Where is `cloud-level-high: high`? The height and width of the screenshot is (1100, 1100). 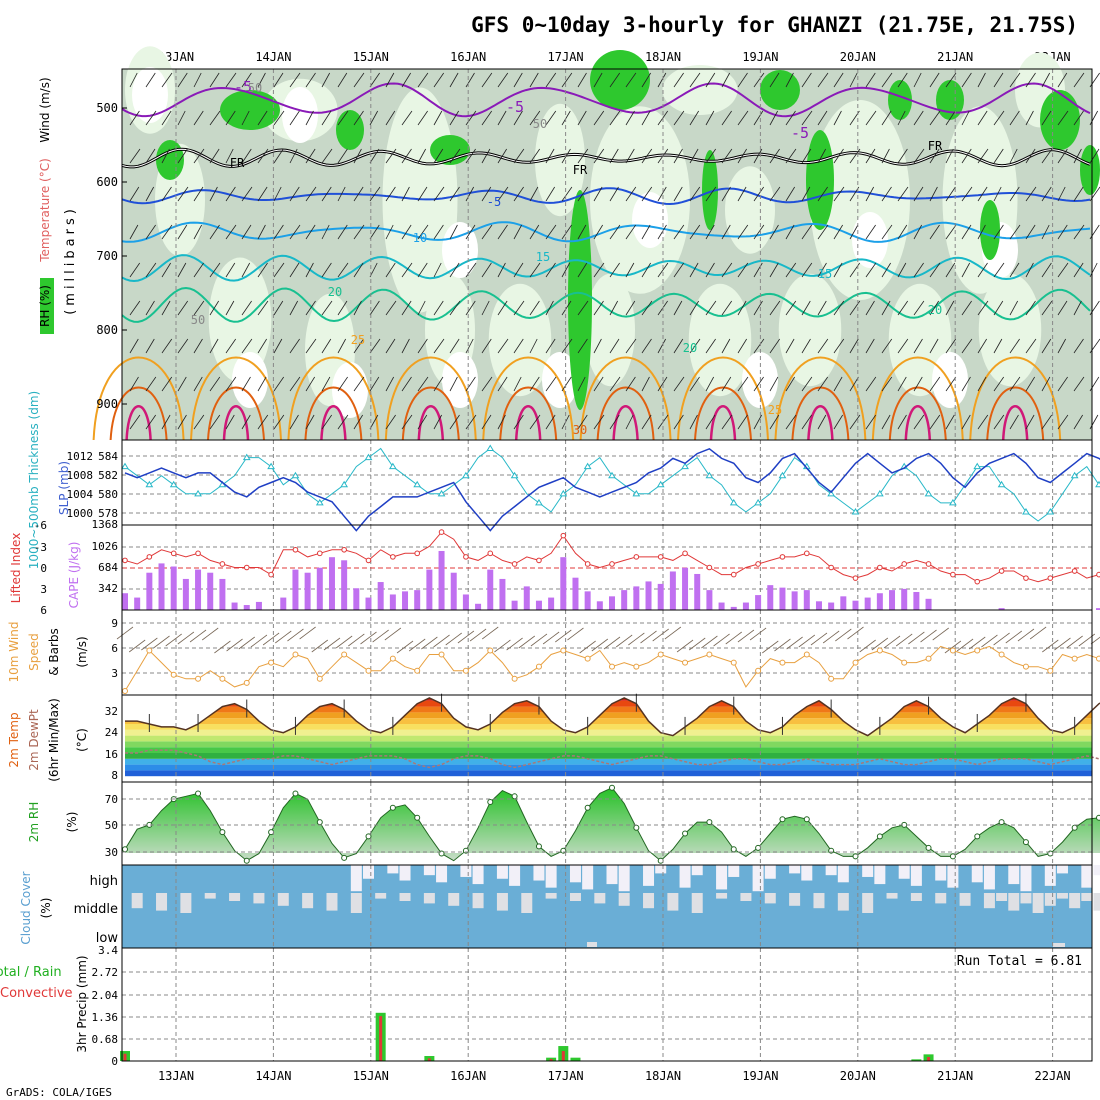 cloud-level-high: high is located at coordinates (104, 881).